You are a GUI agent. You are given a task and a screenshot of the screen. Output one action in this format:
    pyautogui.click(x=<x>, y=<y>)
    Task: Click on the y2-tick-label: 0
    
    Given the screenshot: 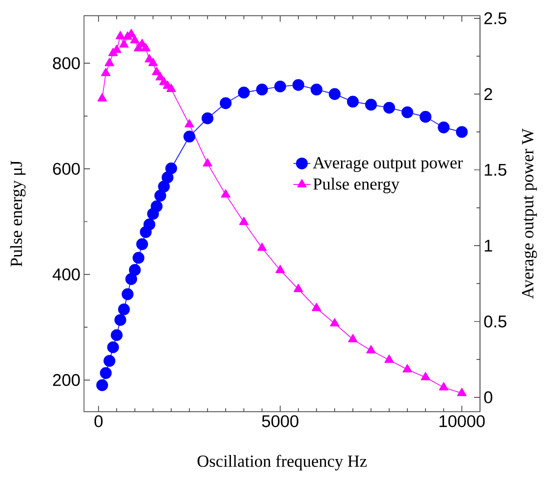 What is the action you would take?
    pyautogui.click(x=488, y=397)
    